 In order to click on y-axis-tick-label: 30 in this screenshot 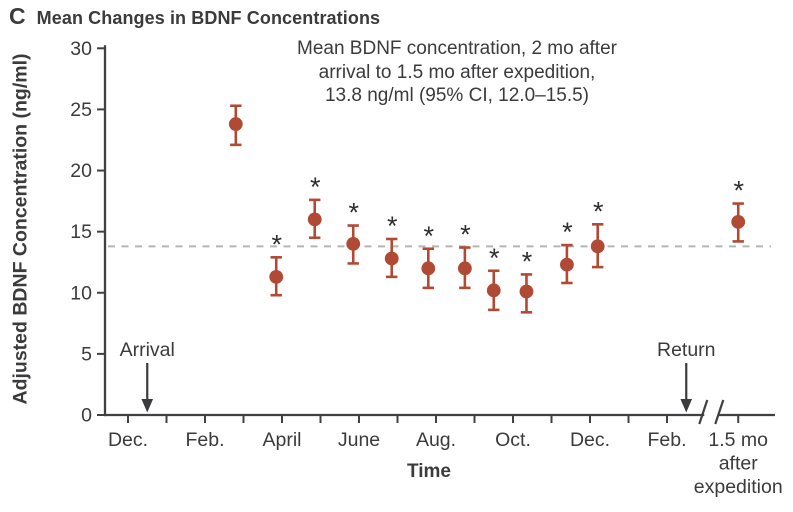, I will do `click(81, 49)`.